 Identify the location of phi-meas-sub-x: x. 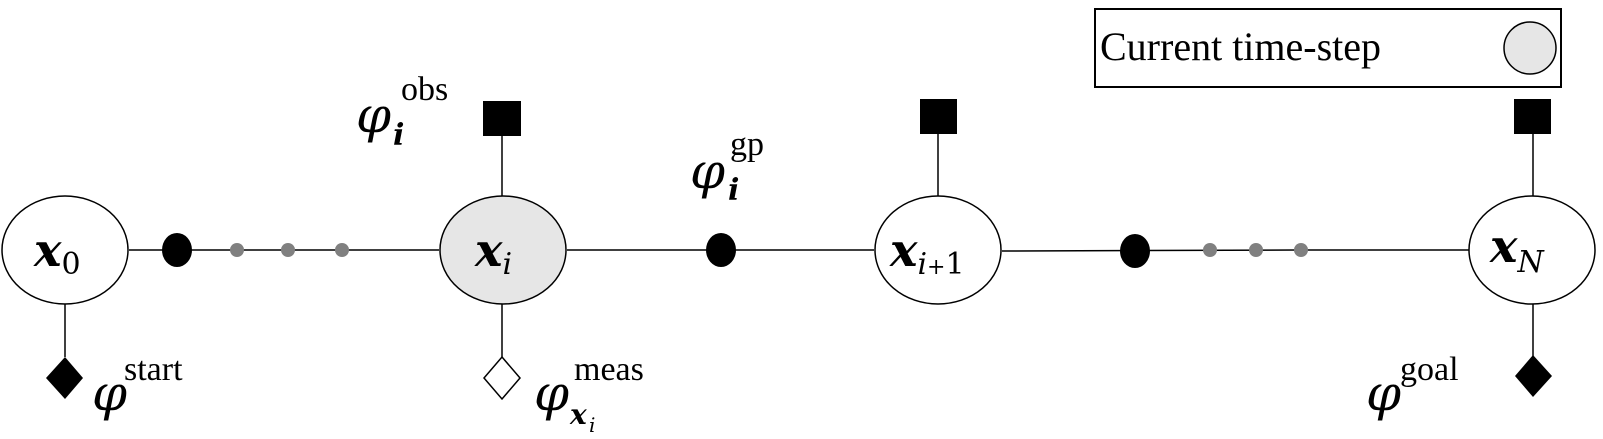
(578, 414).